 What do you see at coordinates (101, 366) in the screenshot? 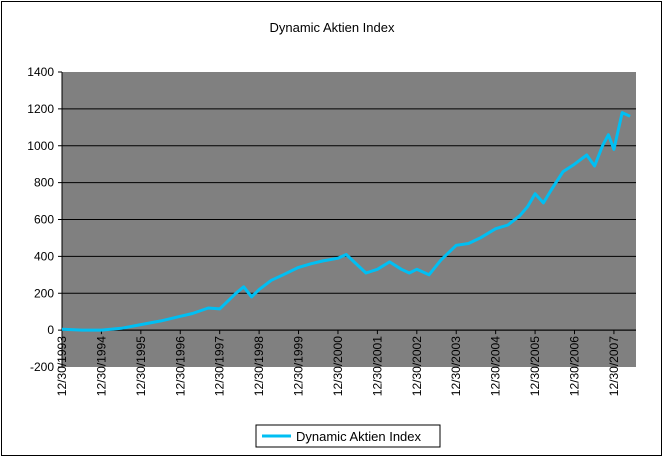
I see `x-tick-label: 12/30/1994` at bounding box center [101, 366].